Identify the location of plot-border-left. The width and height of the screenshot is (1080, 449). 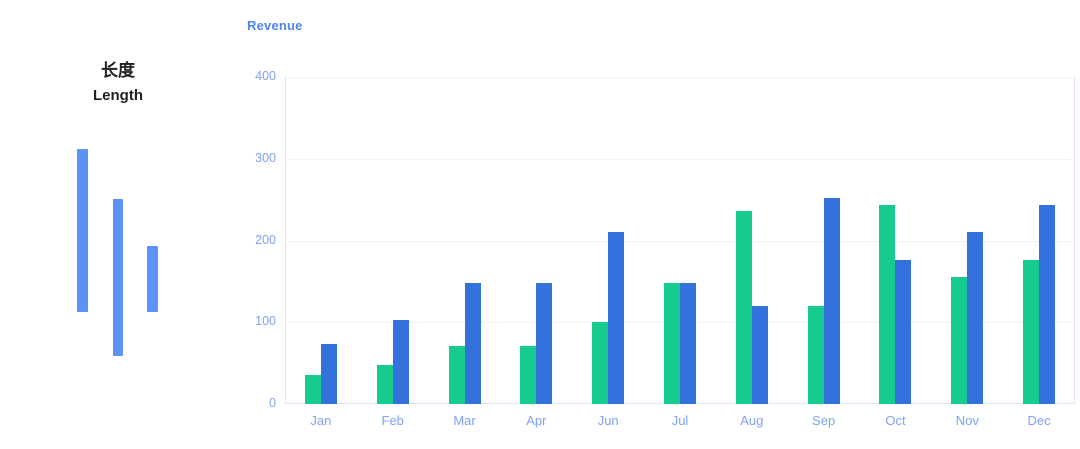
(285, 240).